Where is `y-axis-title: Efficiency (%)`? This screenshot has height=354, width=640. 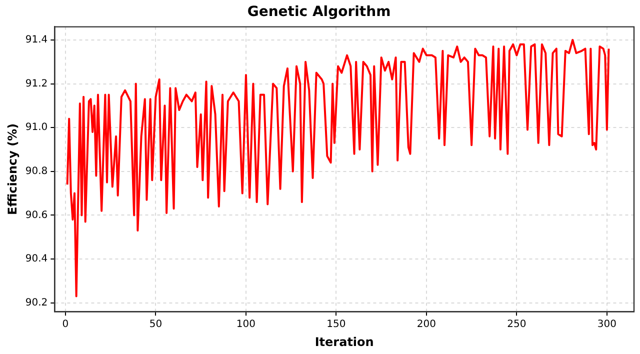 y-axis-title: Efficiency (%) is located at coordinates (12, 169).